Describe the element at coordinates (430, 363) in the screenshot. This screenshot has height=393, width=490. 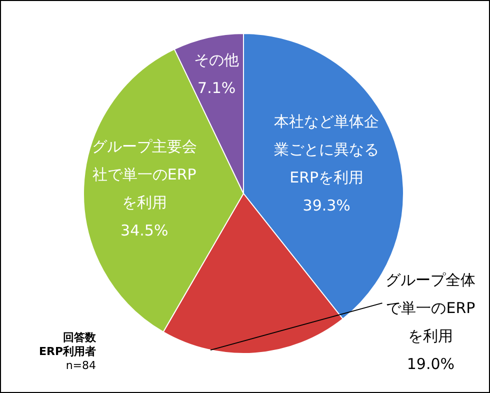
I see `data-label: 19.0%` at that location.